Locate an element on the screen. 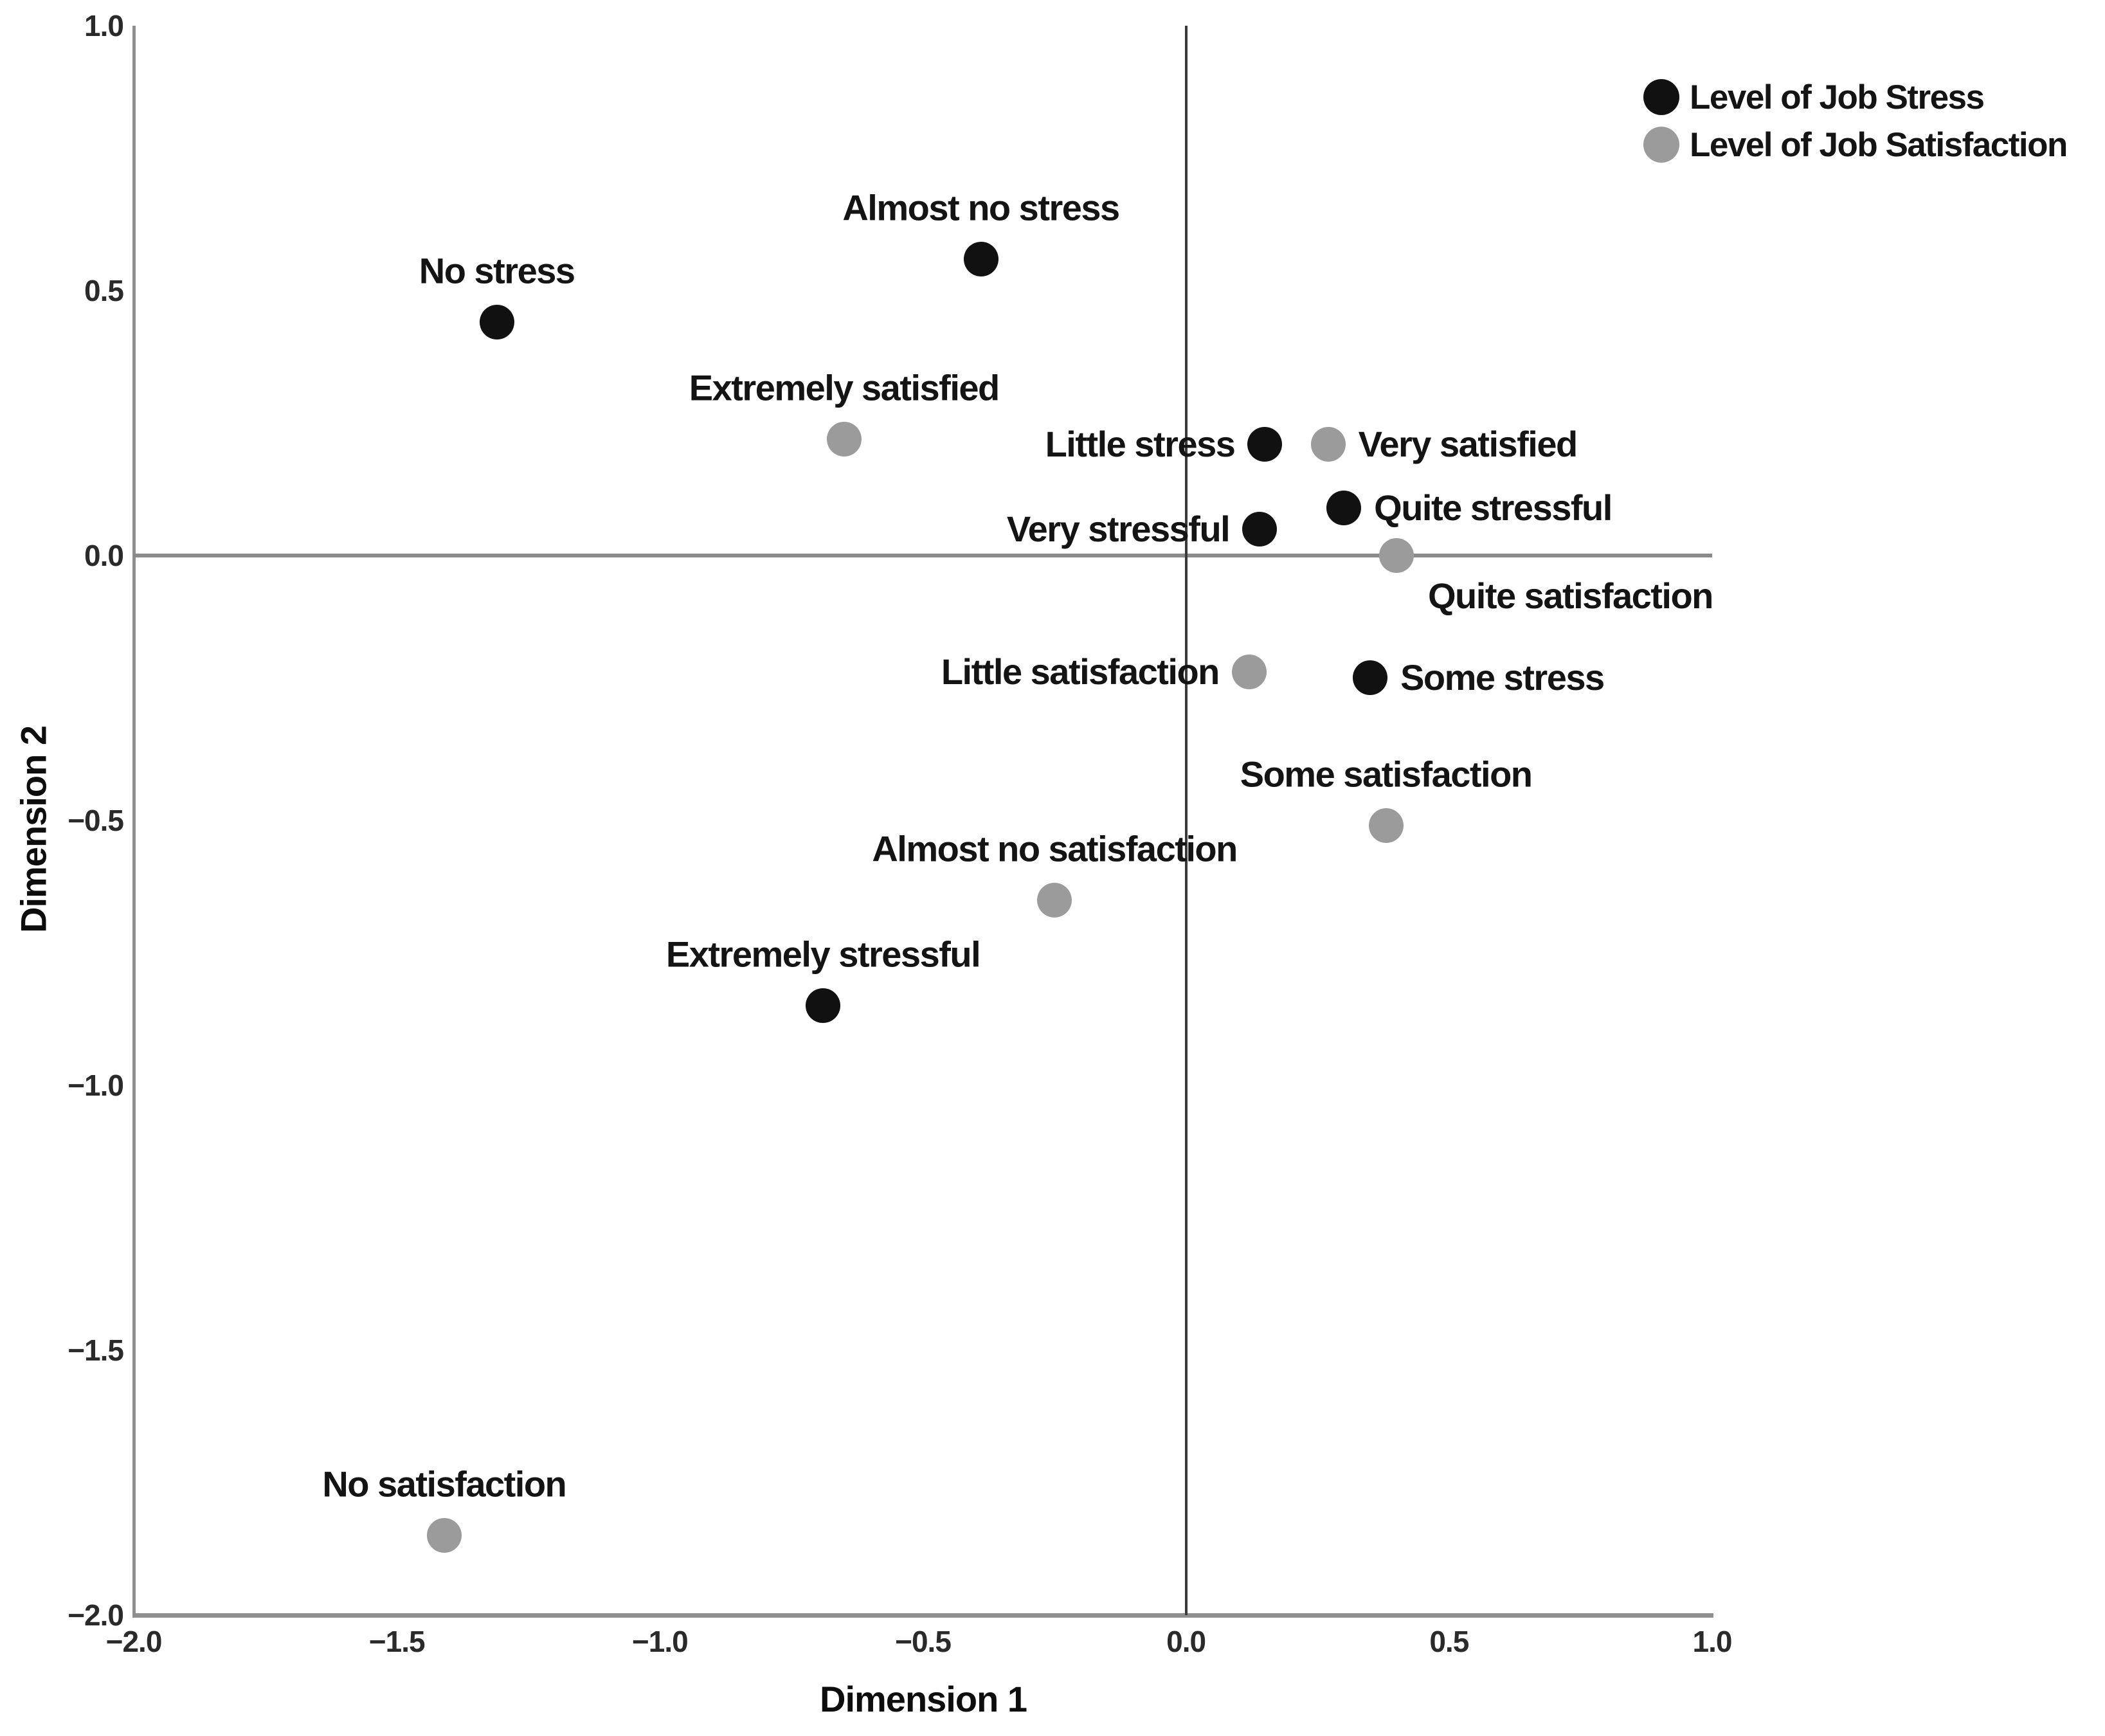 The width and height of the screenshot is (2105, 1736). data-point-very-stressful is located at coordinates (1260, 529).